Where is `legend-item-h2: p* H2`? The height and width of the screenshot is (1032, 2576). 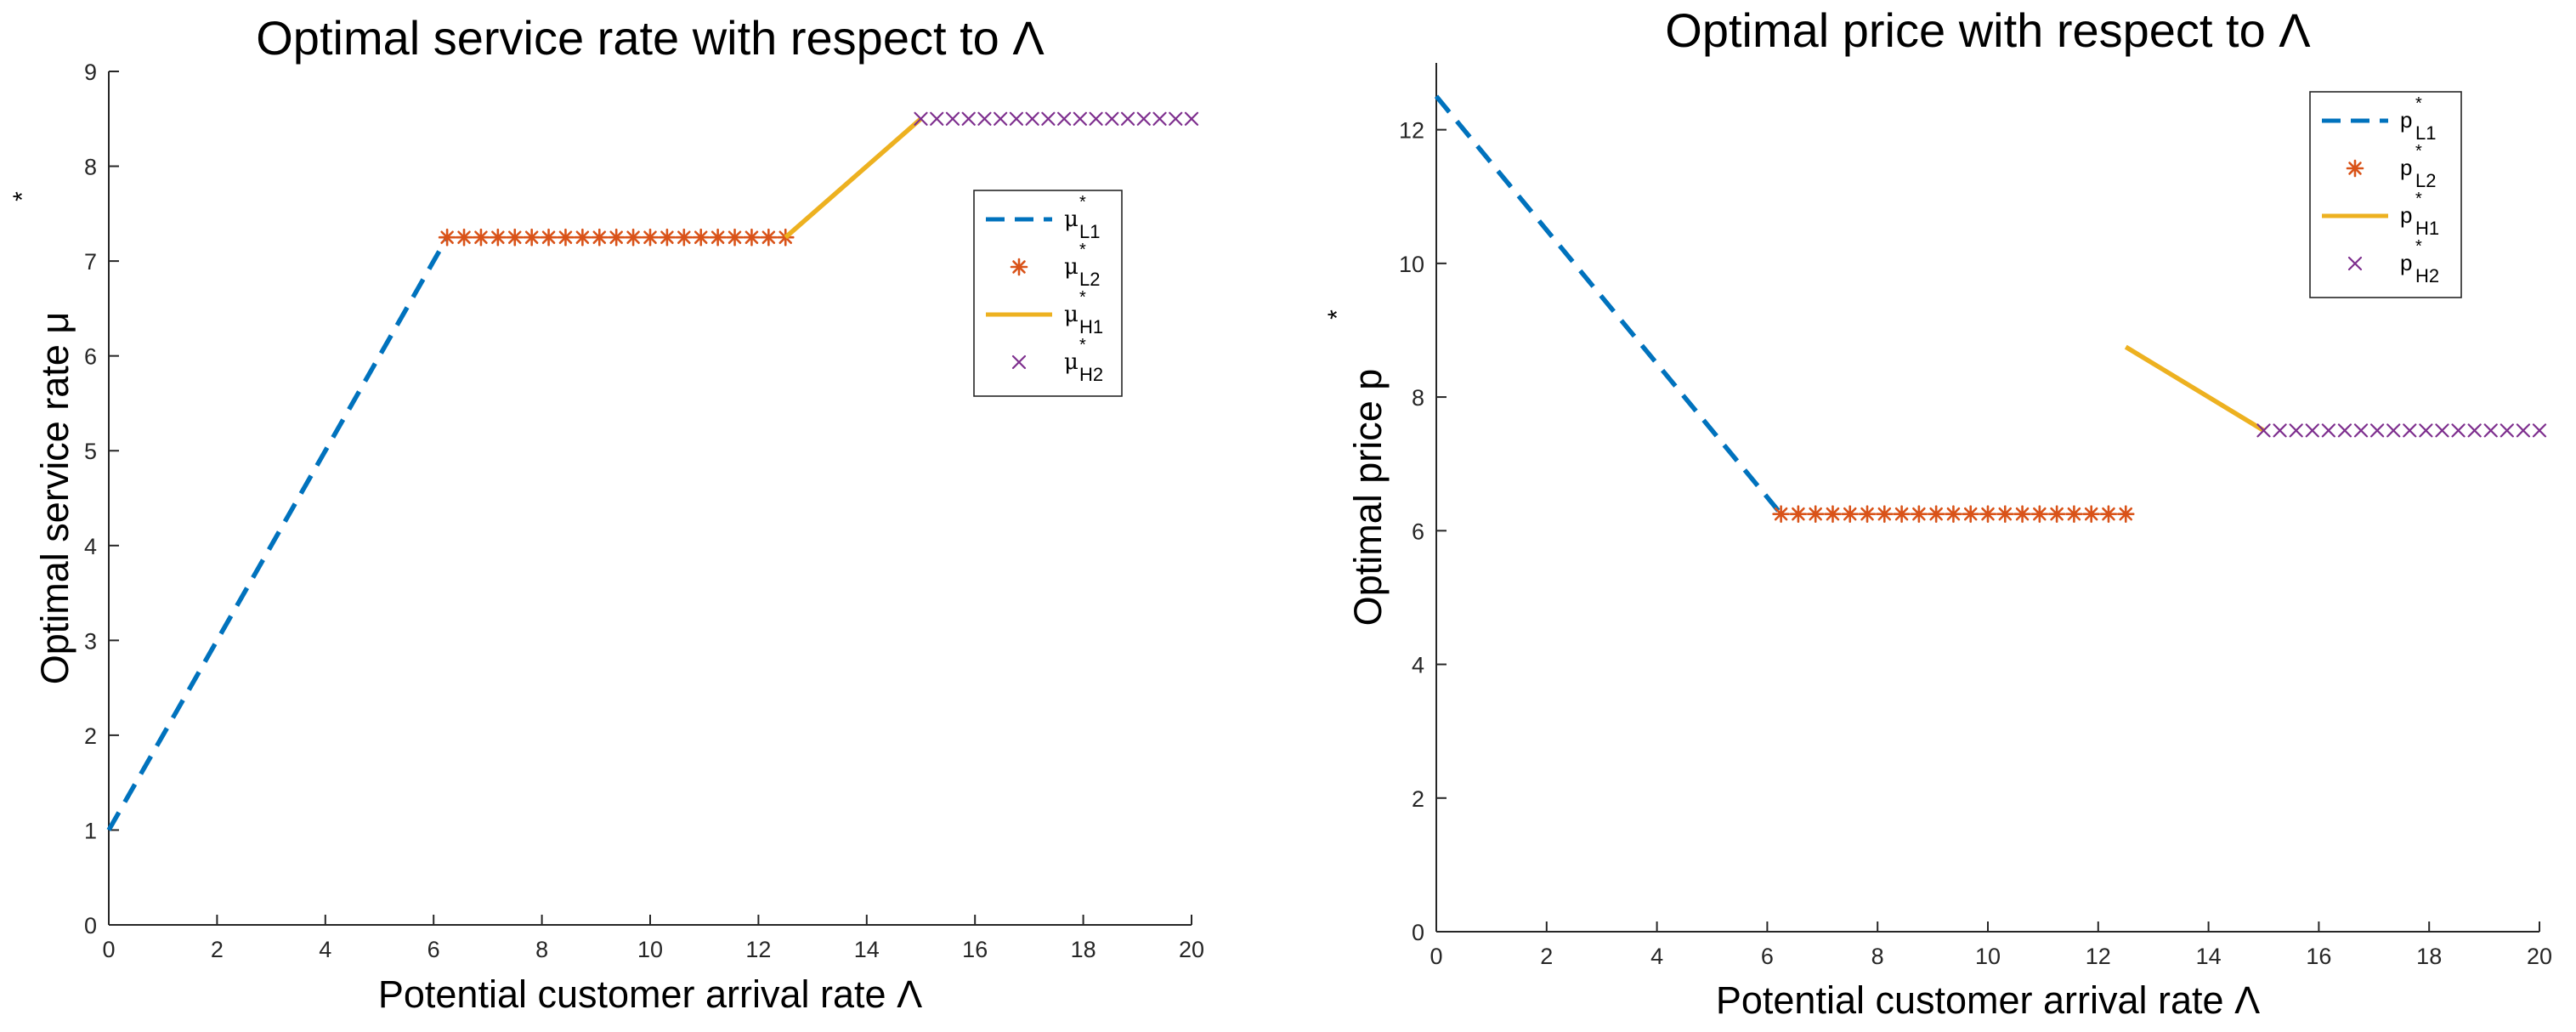 legend-item-h2: p* H2 is located at coordinates (2393, 261).